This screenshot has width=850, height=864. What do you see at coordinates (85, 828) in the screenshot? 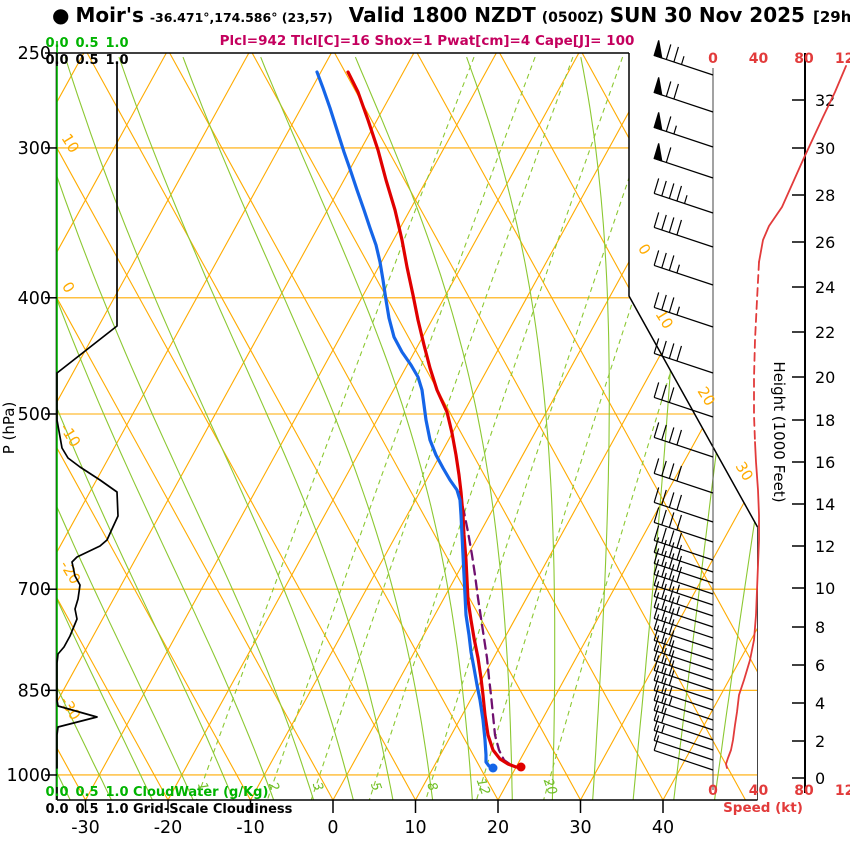
I see `temperature-tick-label: -30` at bounding box center [85, 828].